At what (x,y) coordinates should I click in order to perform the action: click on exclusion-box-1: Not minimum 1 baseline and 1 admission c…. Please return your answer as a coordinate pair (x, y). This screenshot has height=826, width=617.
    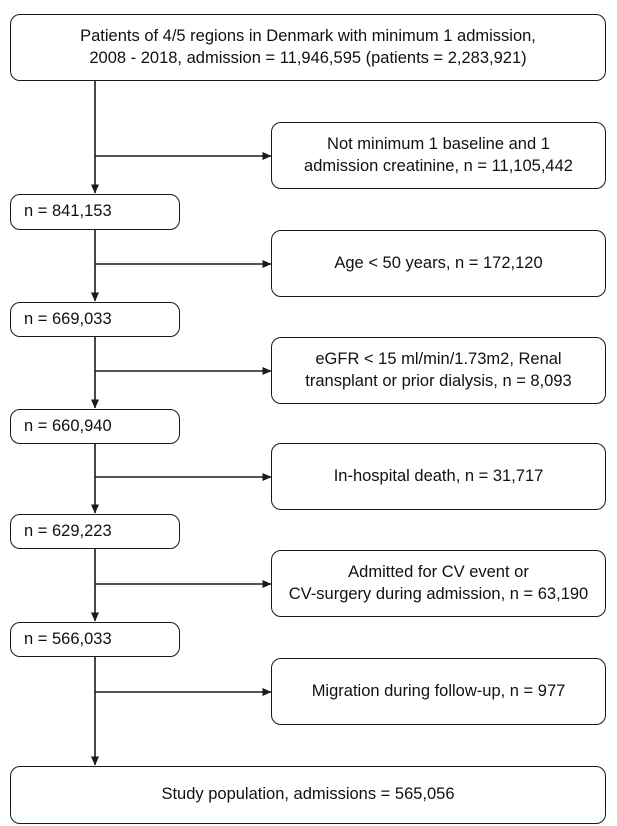
    Looking at the image, I should click on (438, 155).